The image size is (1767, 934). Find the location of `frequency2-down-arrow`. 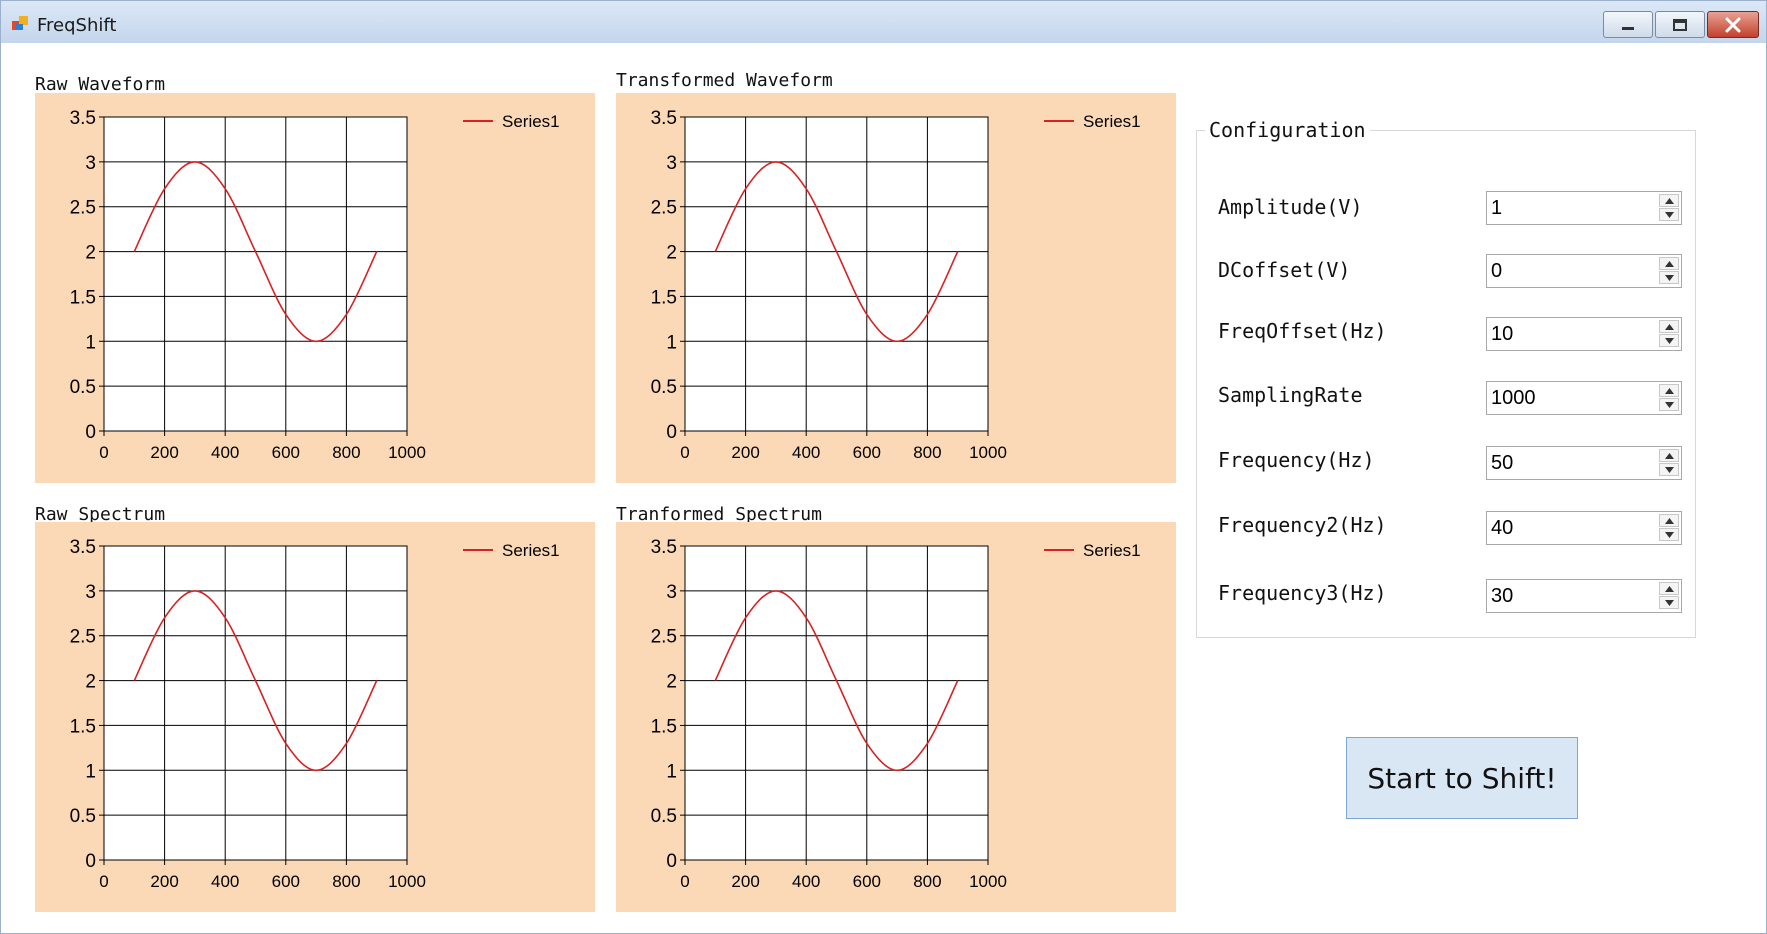

frequency2-down-arrow is located at coordinates (1669, 534).